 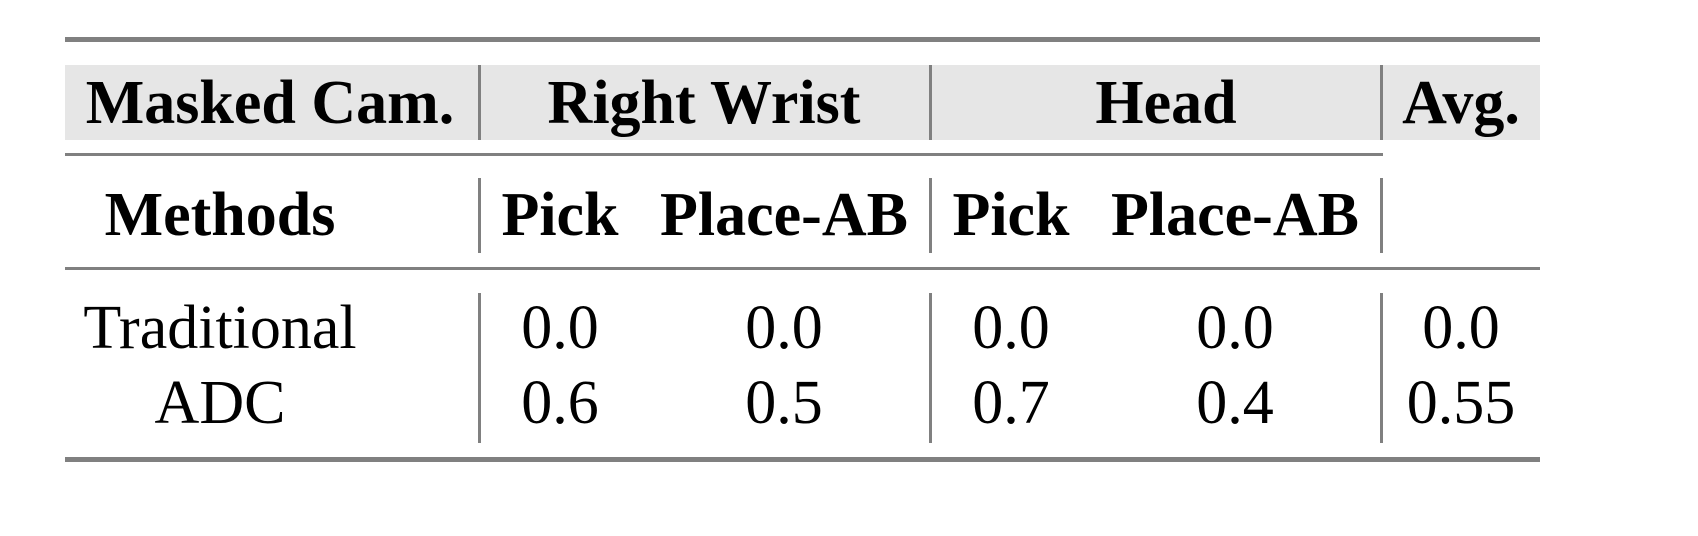 I want to click on bottom-rule, so click(x=802, y=459).